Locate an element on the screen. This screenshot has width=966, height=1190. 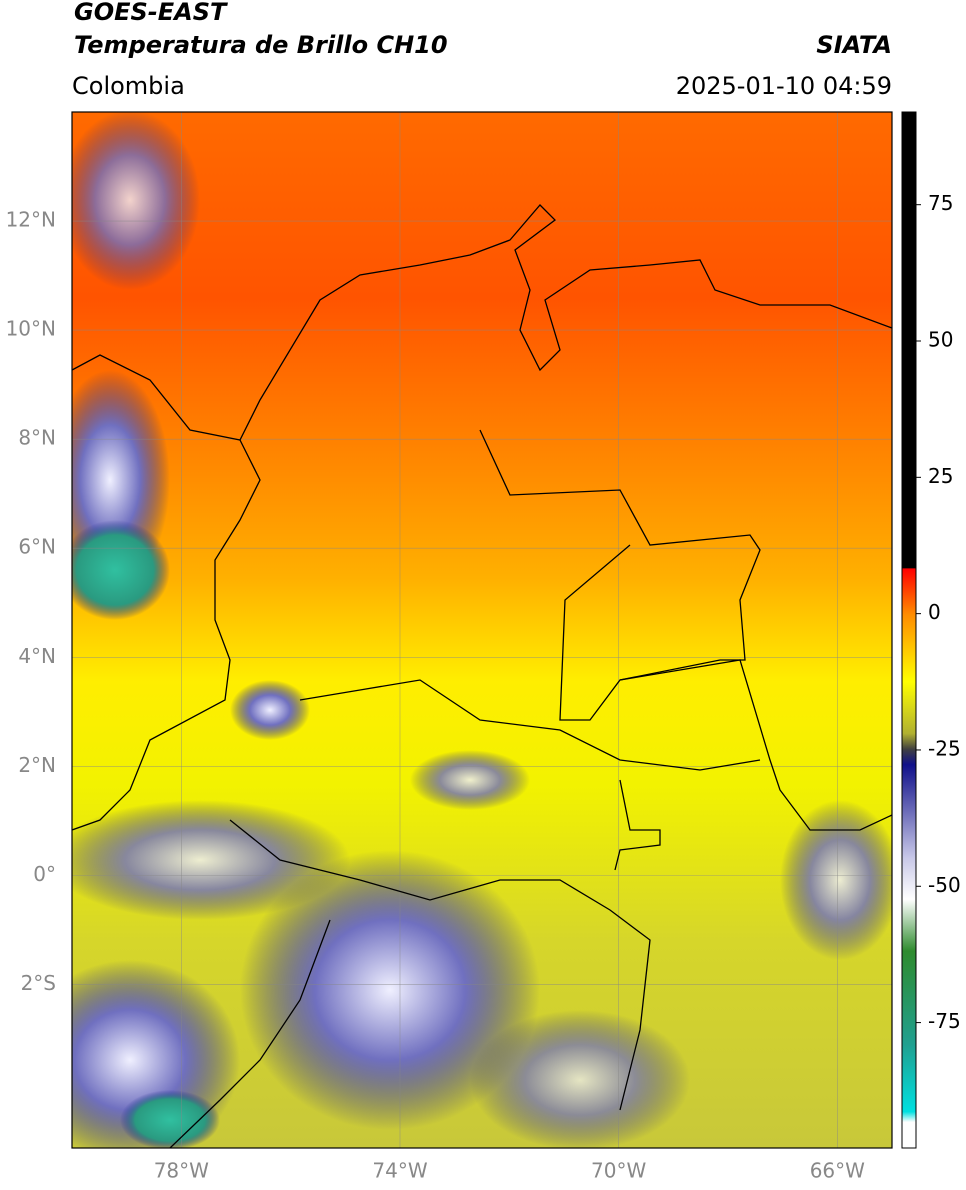
lat-tick-label: 0° is located at coordinates (44, 874).